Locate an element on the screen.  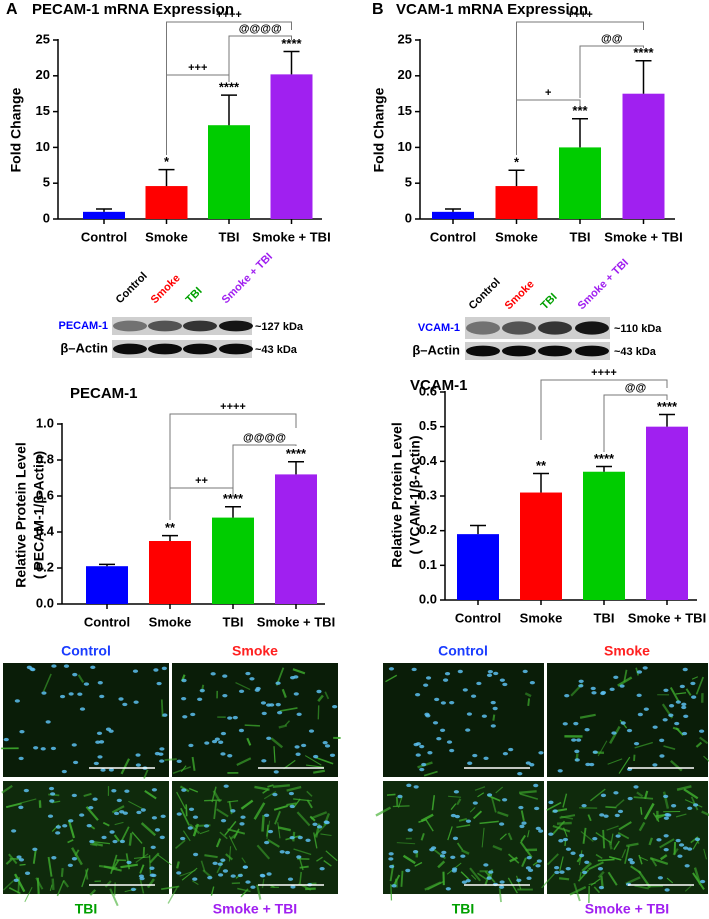
comparison-label: @@@@ is located at coordinates (264, 438).